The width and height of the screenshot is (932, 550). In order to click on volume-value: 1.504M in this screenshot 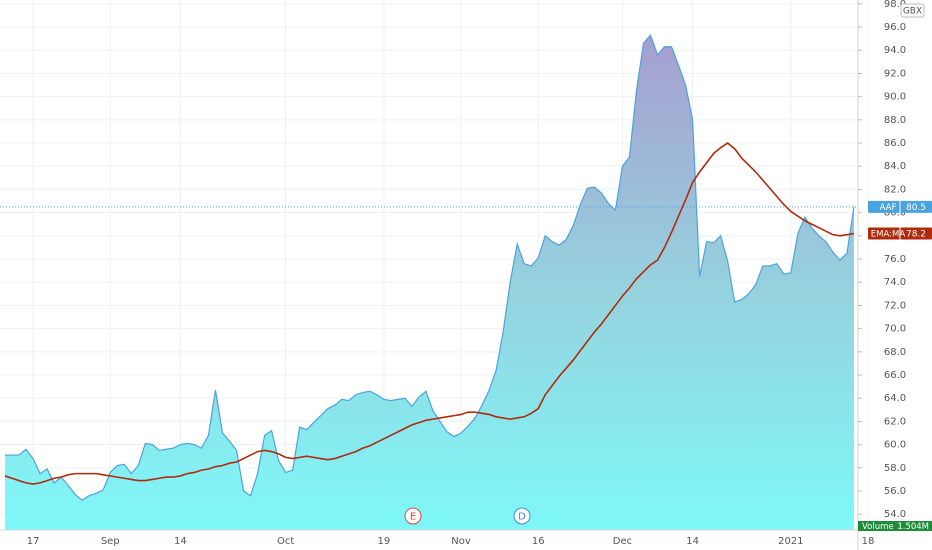, I will do `click(913, 527)`.